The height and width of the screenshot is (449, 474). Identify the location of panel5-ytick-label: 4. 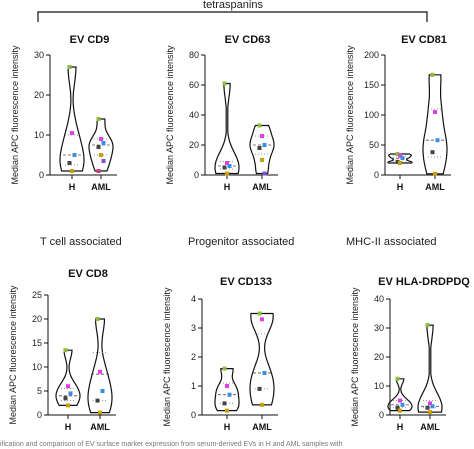
(193, 299).